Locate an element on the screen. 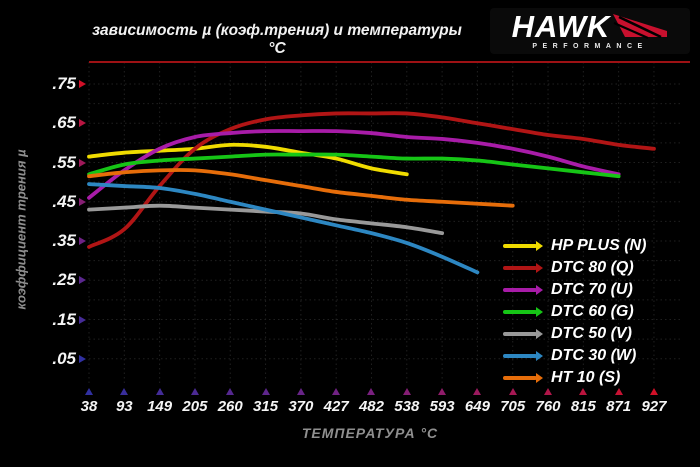 Image resolution: width=700 pixels, height=467 pixels. legend-label: DTC 30 (W) is located at coordinates (594, 355).